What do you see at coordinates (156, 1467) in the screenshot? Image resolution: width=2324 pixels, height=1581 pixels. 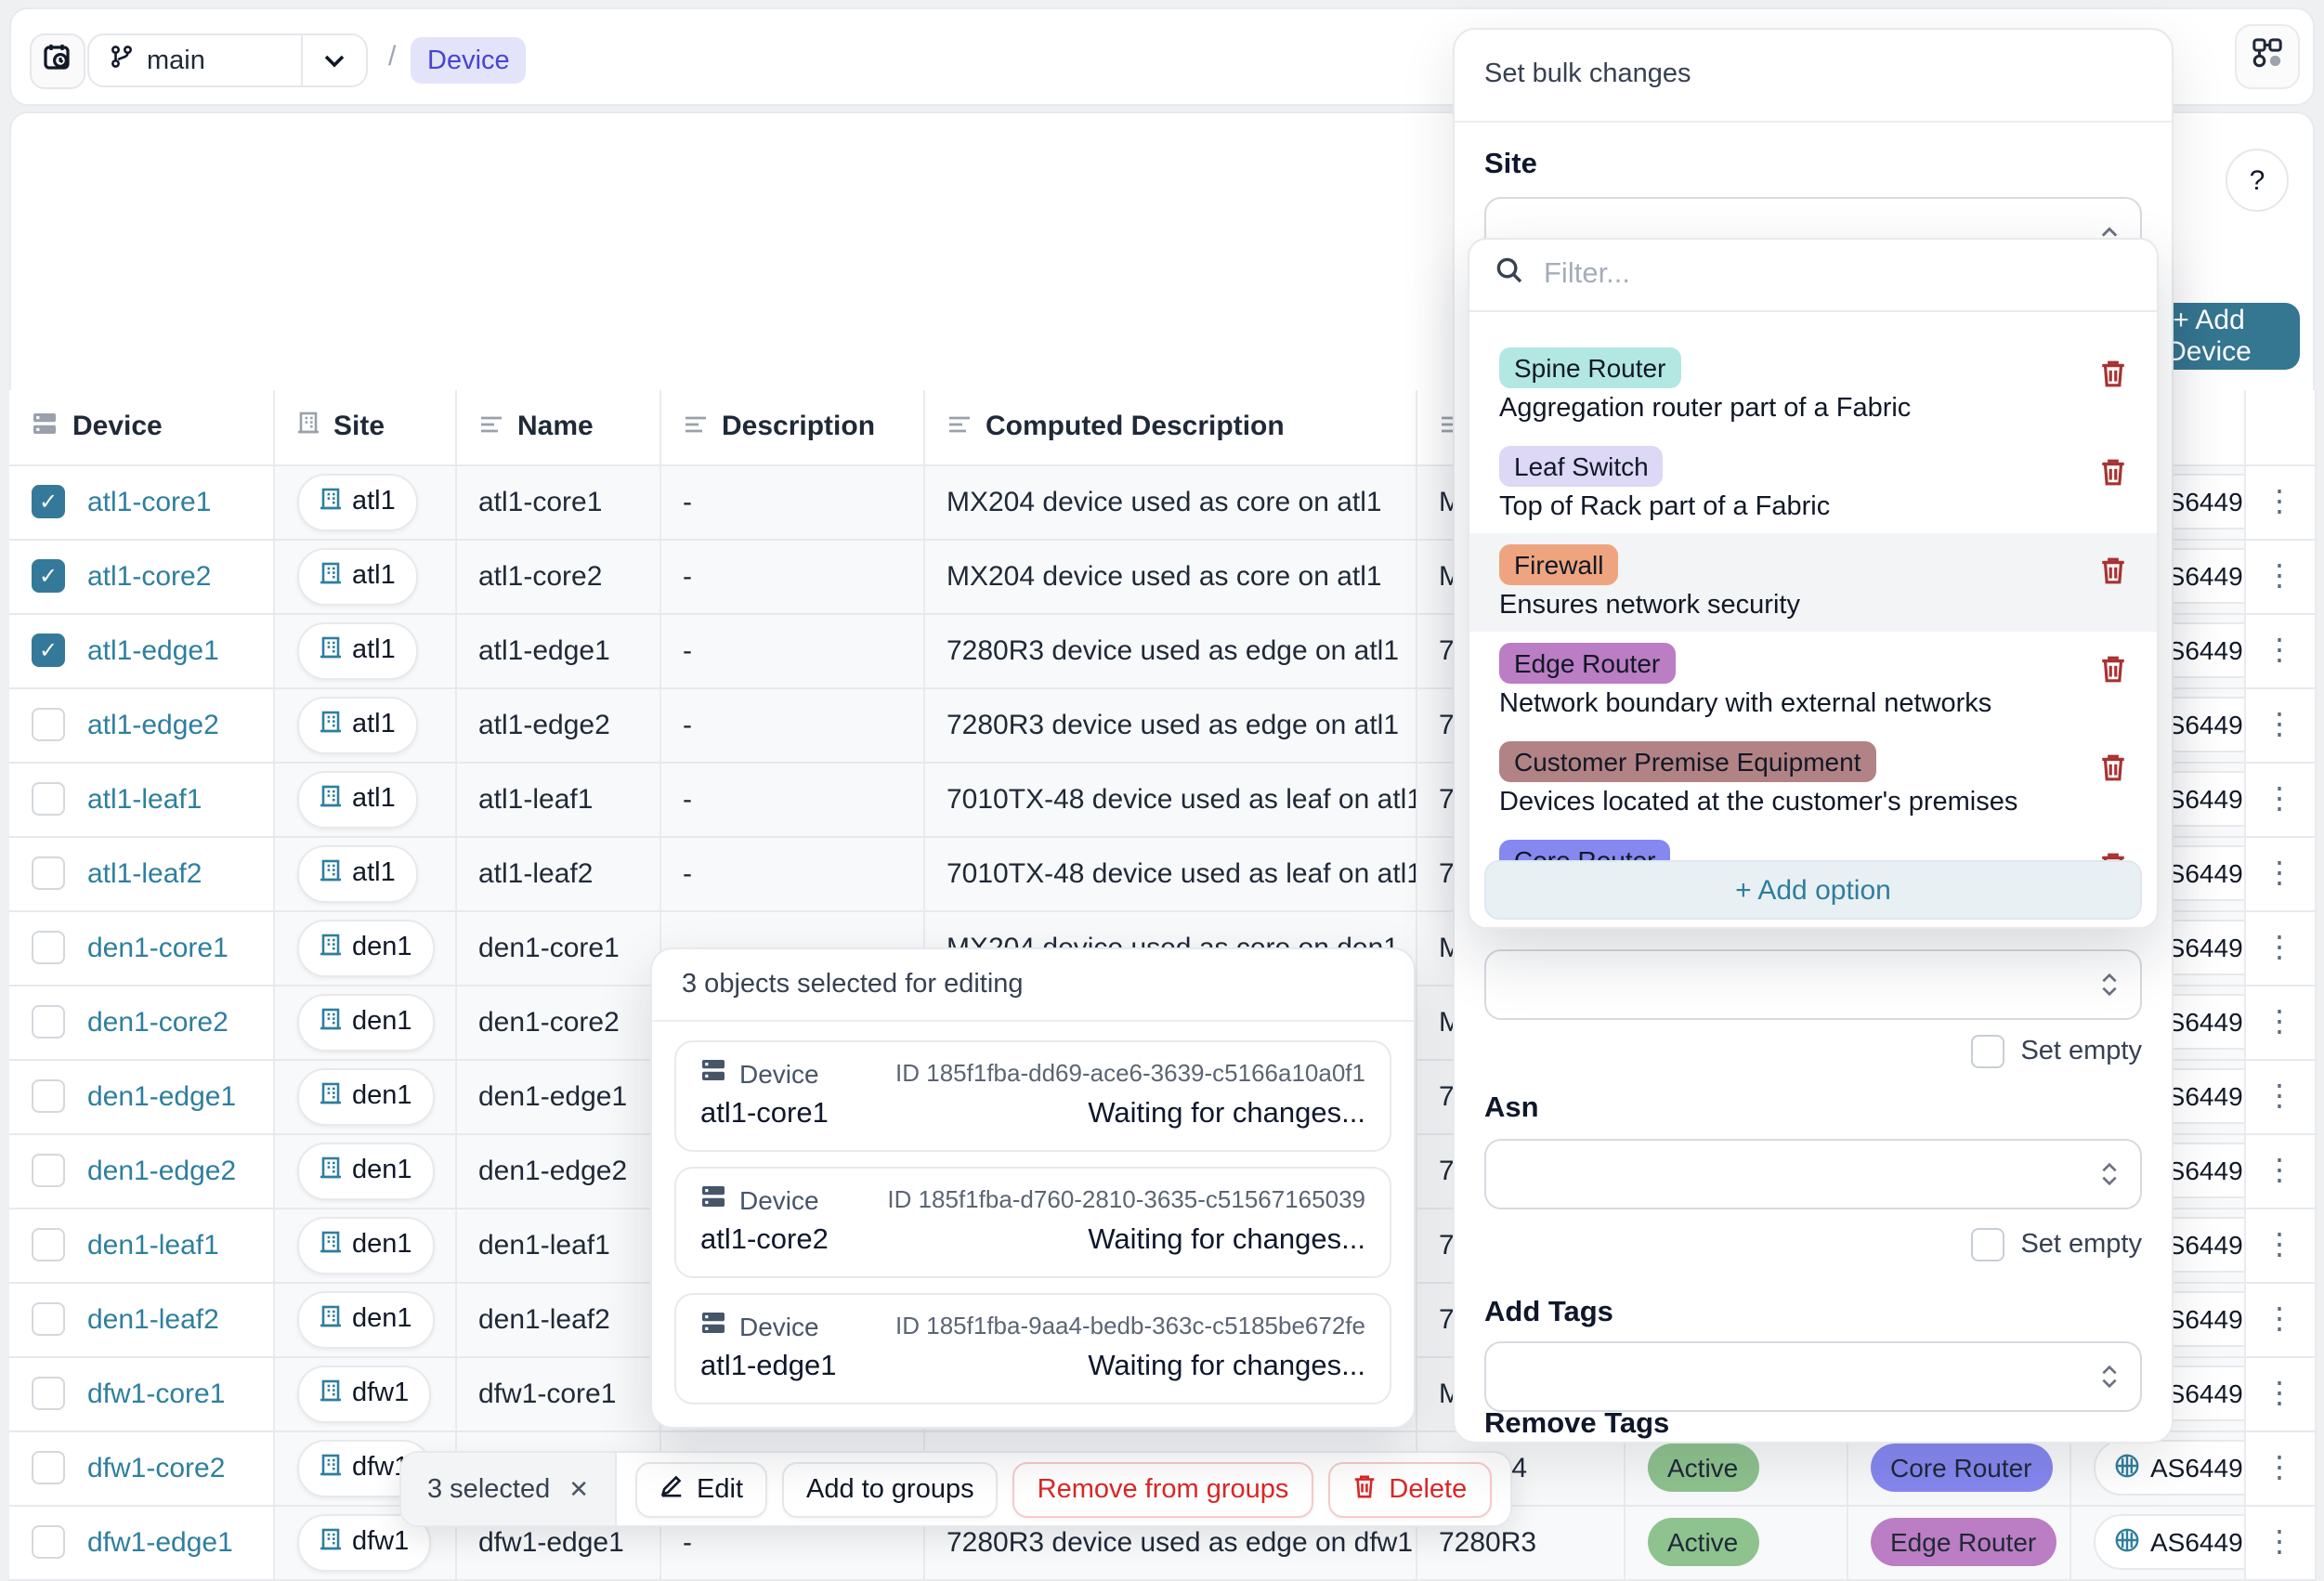 I see `device-link: dfw1-core2` at bounding box center [156, 1467].